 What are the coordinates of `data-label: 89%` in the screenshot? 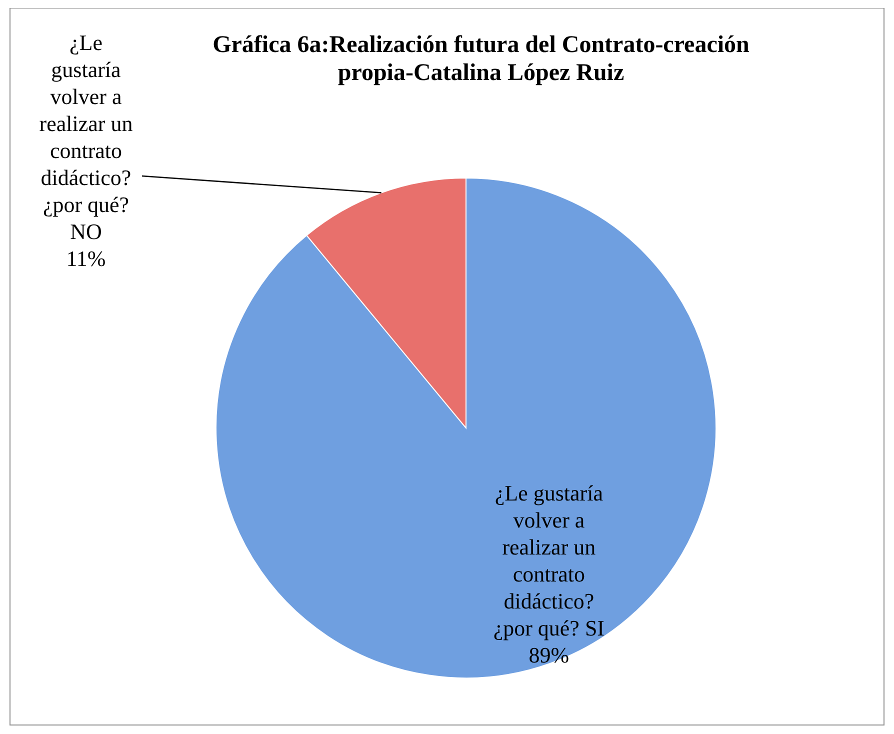 It's located at (549, 655).